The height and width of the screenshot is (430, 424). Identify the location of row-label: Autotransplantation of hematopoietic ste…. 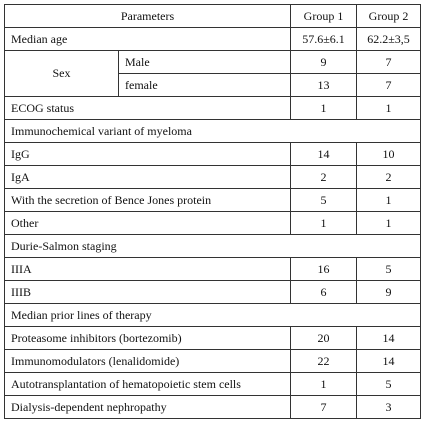
(147, 384).